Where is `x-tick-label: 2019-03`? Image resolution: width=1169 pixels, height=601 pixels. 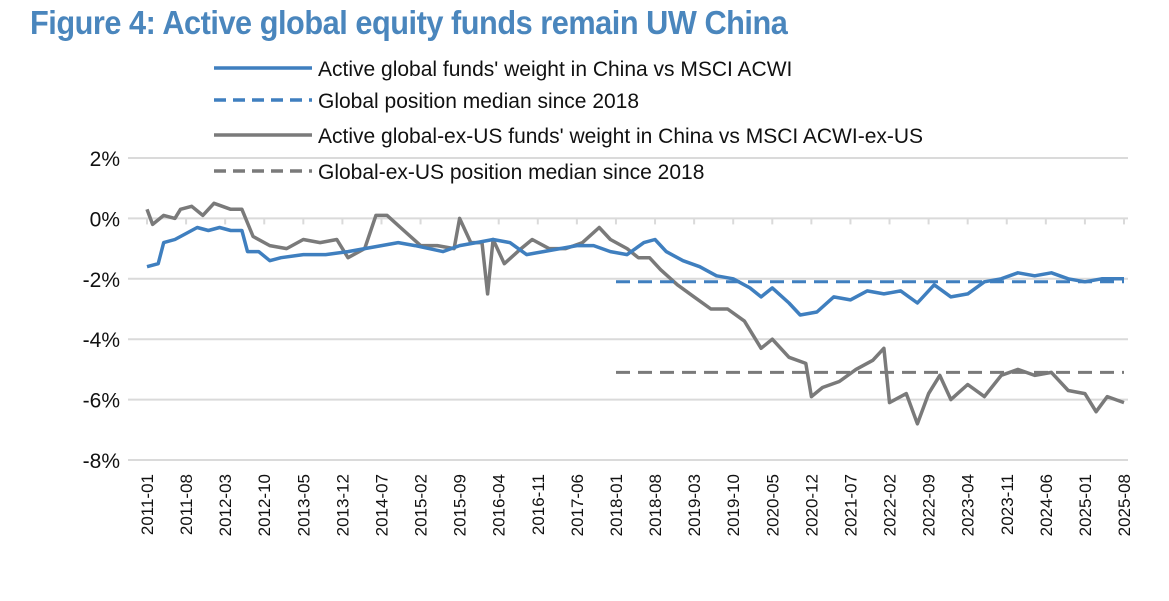
x-tick-label: 2019-03 is located at coordinates (694, 505).